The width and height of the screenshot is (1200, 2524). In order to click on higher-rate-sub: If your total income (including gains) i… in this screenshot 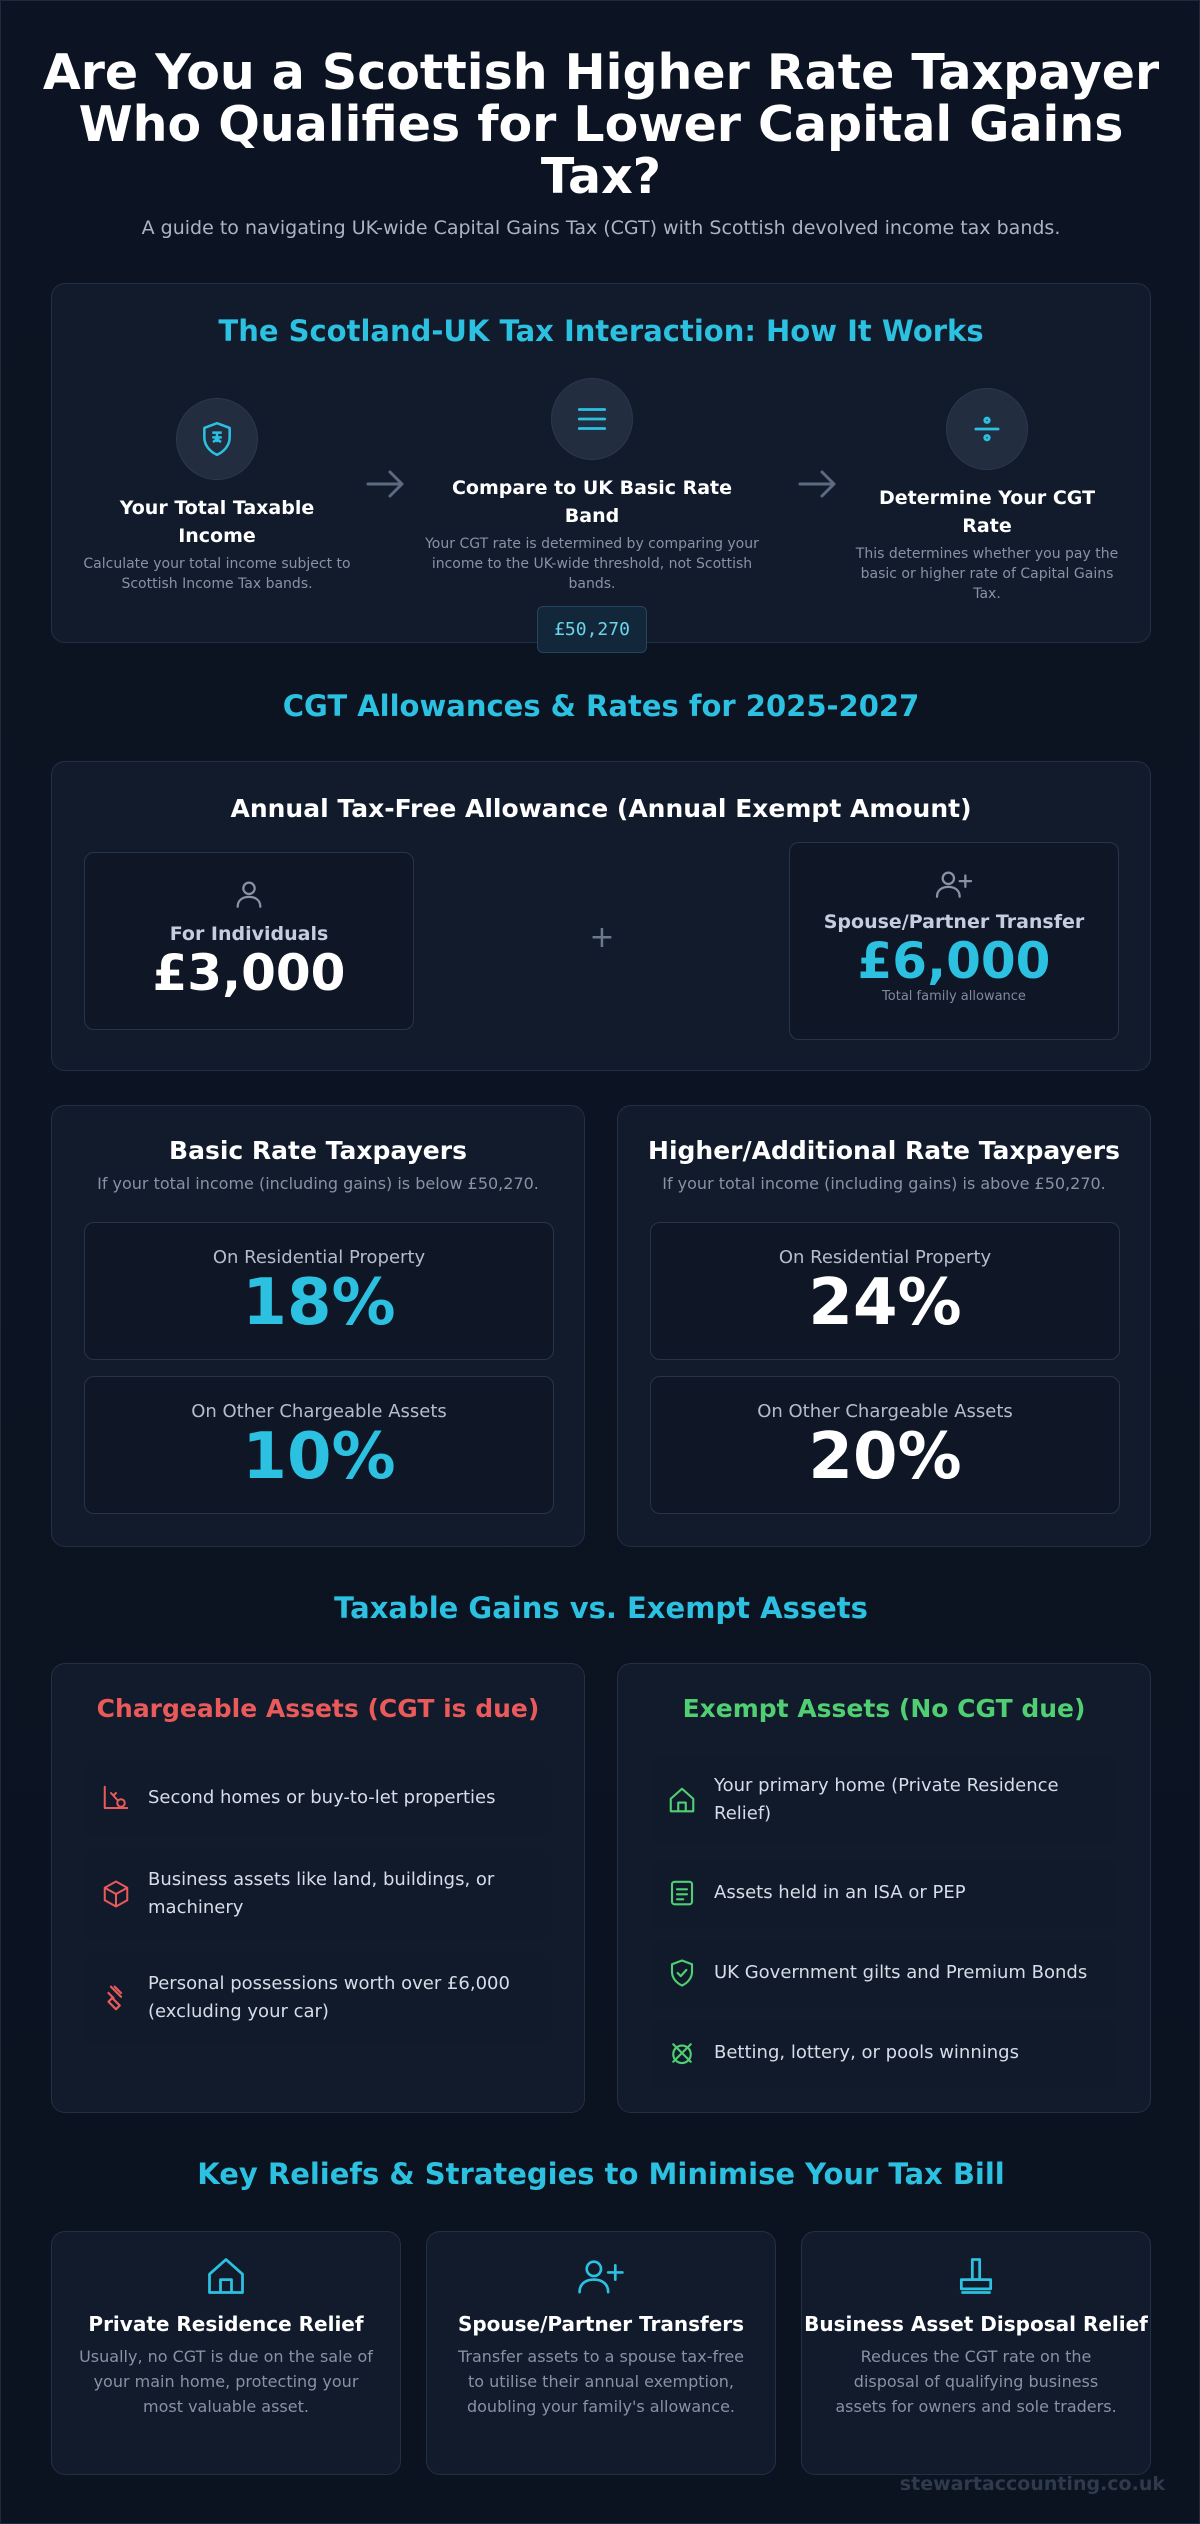, I will do `click(884, 1183)`.